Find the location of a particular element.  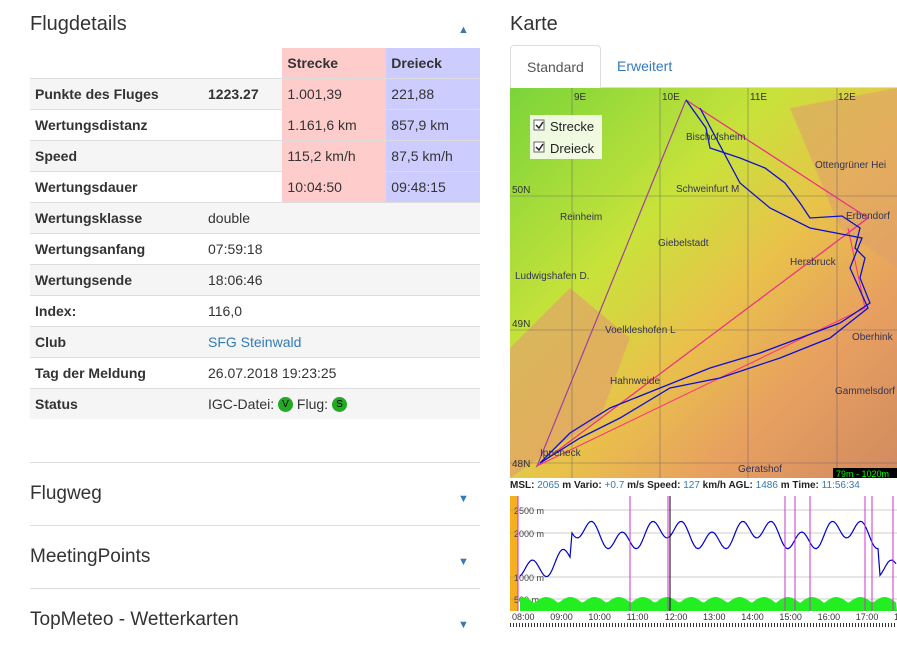

section-title: MeetingPoints is located at coordinates (90, 556).